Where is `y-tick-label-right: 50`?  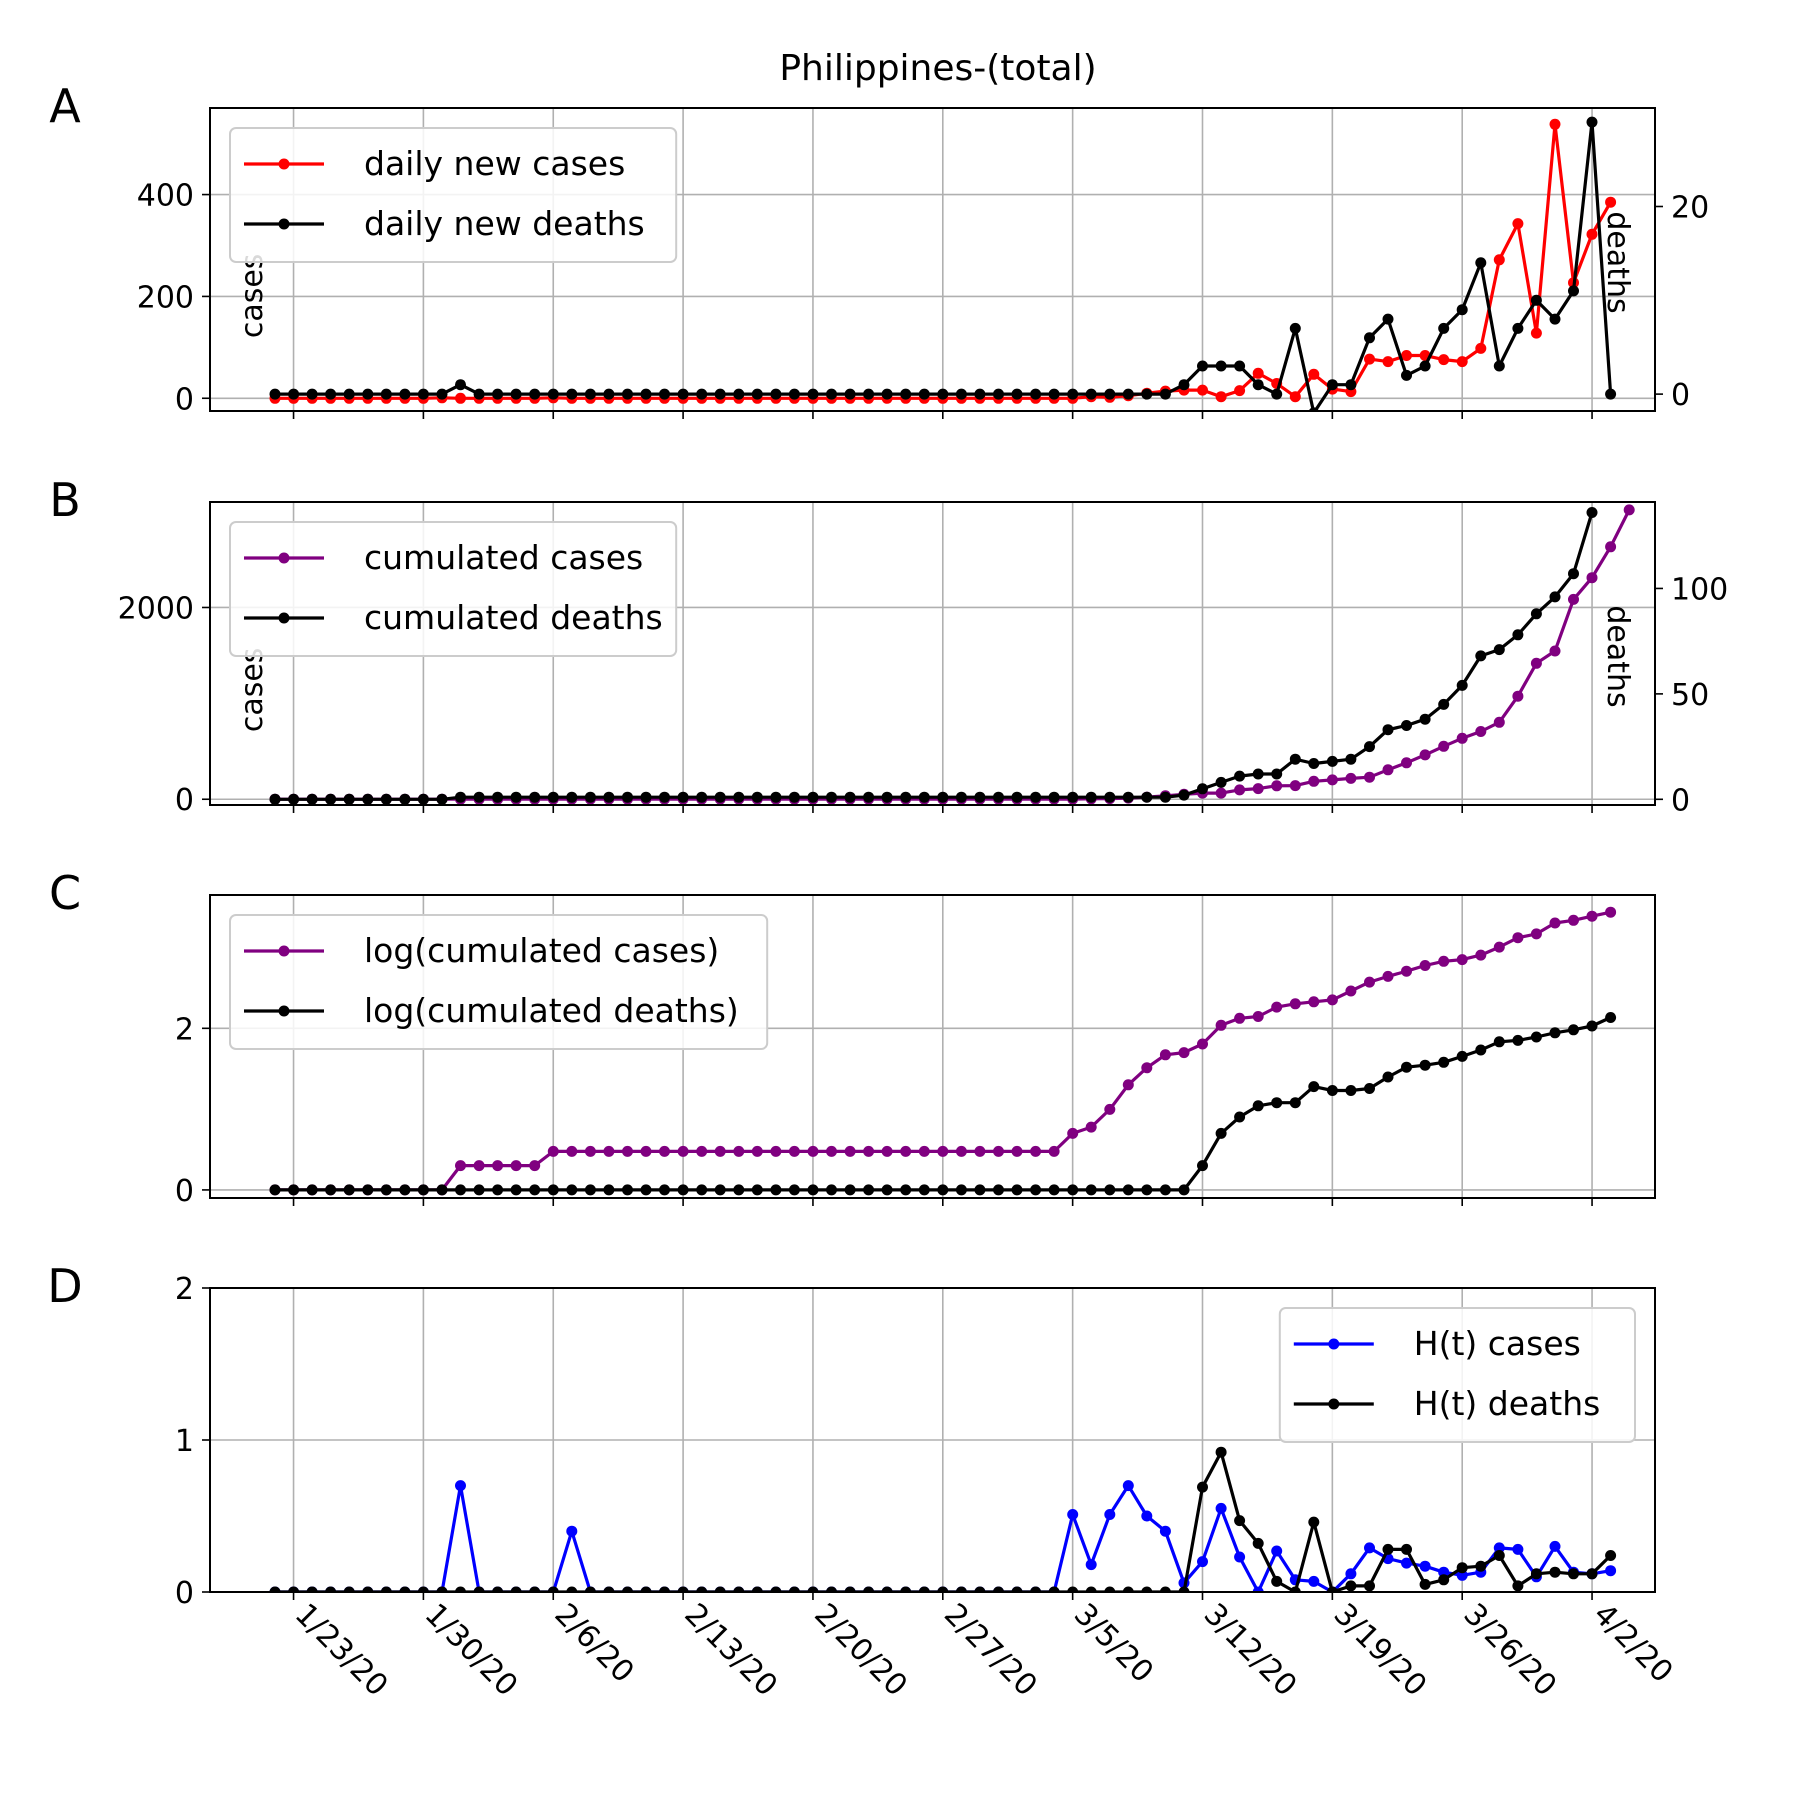
y-tick-label-right: 50 is located at coordinates (1690, 695).